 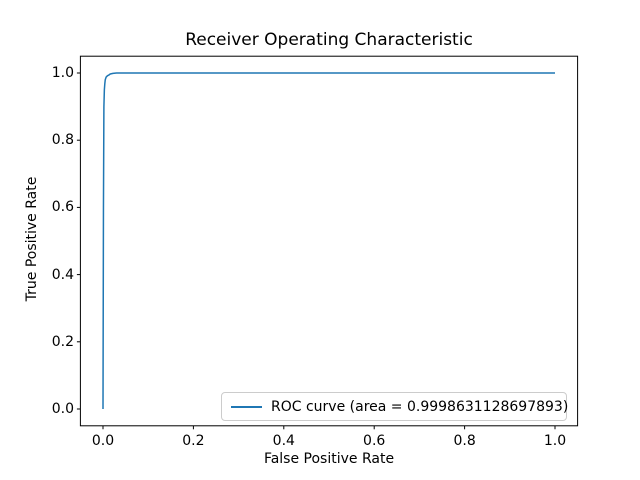 What do you see at coordinates (62, 140) in the screenshot?
I see `y-tick-label: 0.8` at bounding box center [62, 140].